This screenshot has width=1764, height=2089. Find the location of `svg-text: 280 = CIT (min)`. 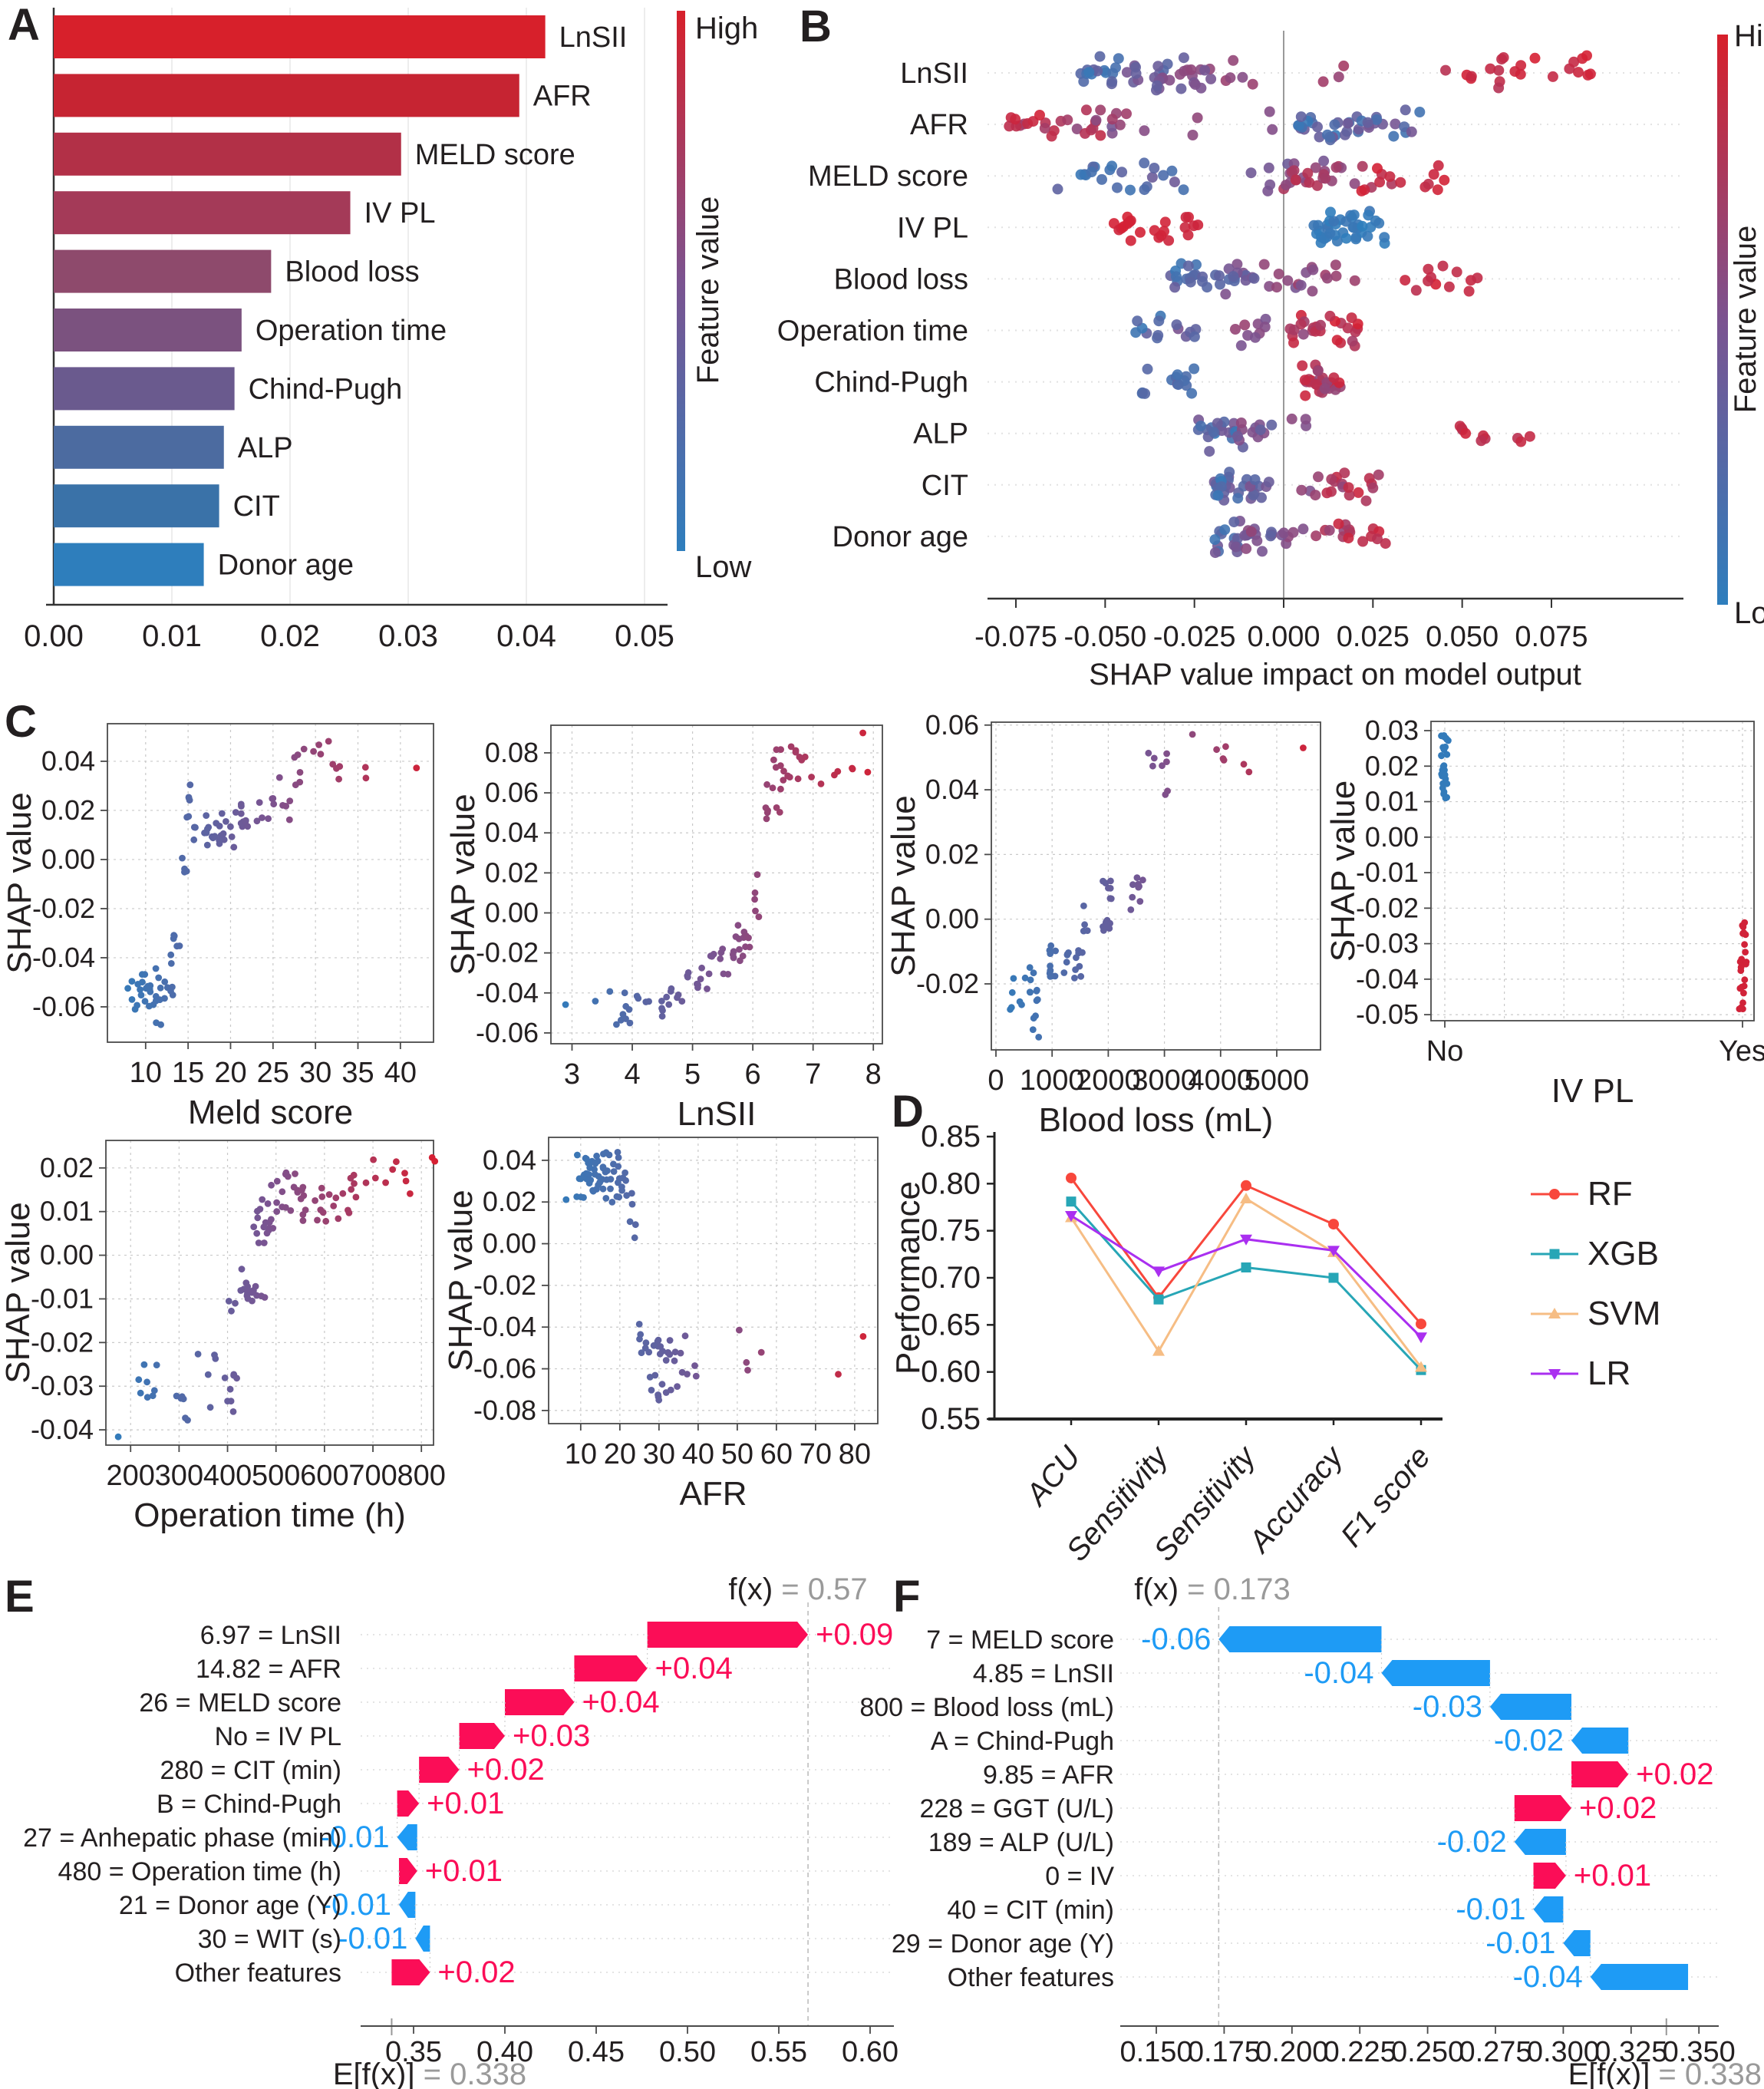

svg-text: 280 = CIT (min) is located at coordinates (251, 1770).